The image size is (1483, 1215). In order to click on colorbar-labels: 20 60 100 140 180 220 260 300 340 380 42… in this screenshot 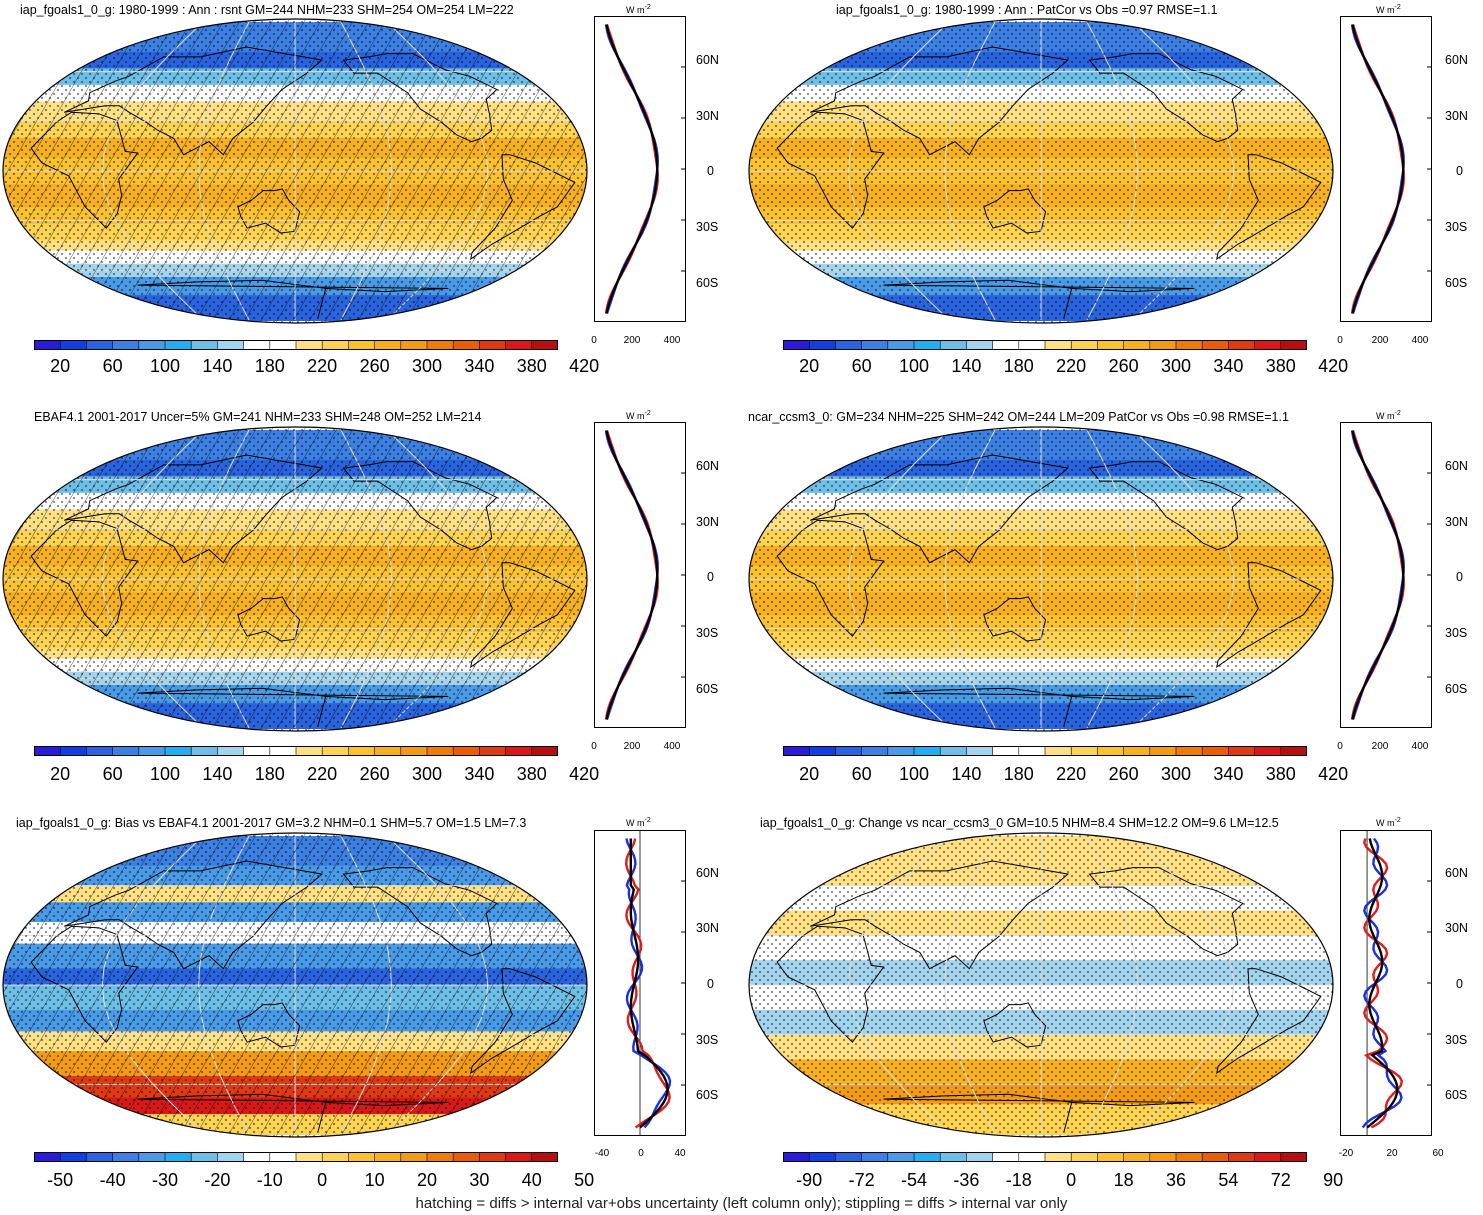, I will do `click(1065, 367)`.